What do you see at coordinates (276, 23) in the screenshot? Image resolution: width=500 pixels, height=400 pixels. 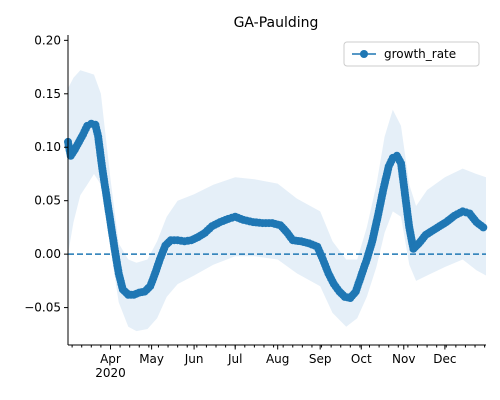 I see `chart-title: GA-Paulding` at bounding box center [276, 23].